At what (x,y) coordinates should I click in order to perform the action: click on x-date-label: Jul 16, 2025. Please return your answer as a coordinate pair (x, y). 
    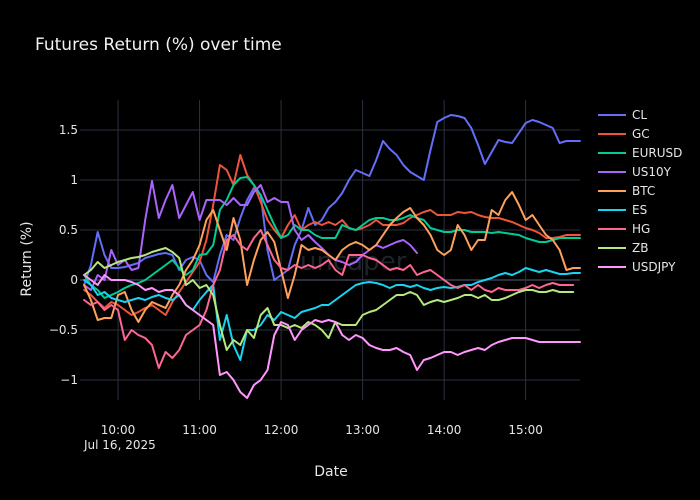
    Looking at the image, I should click on (119, 445).